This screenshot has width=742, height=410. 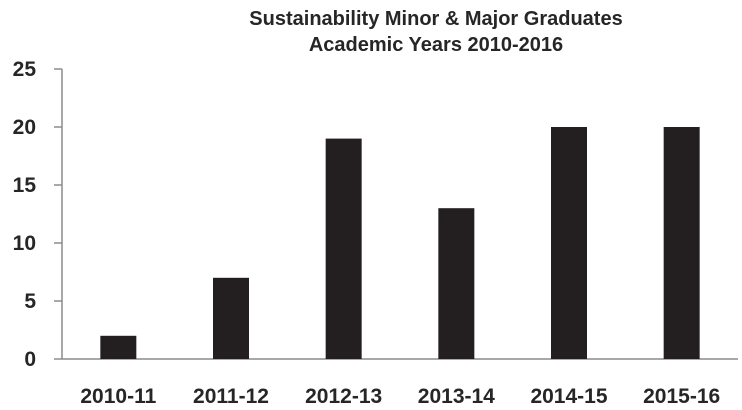 I want to click on x-category-label: 2011-12, so click(x=231, y=396).